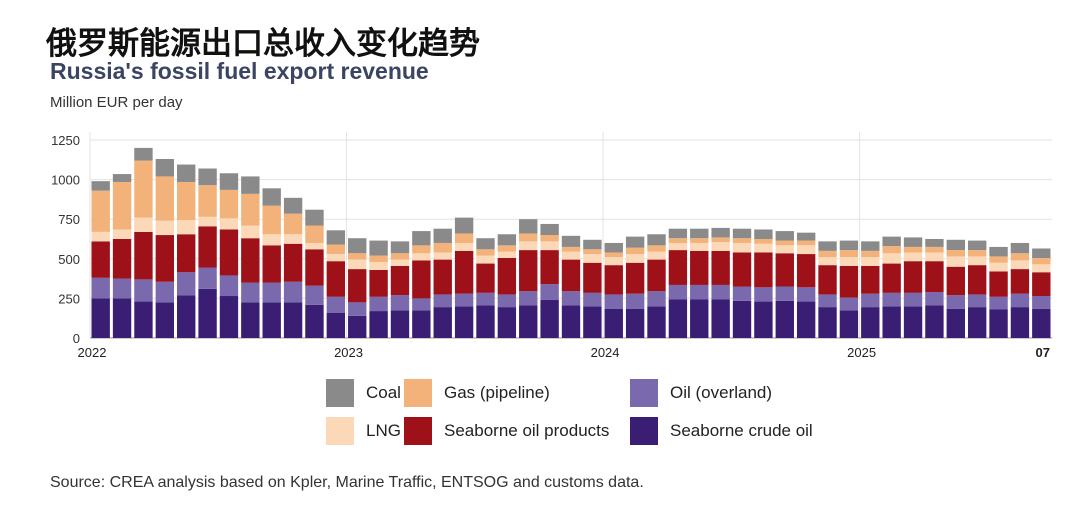 Image resolution: width=1080 pixels, height=512 pixels. What do you see at coordinates (69, 298) in the screenshot?
I see `y-tick-label: 250` at bounding box center [69, 298].